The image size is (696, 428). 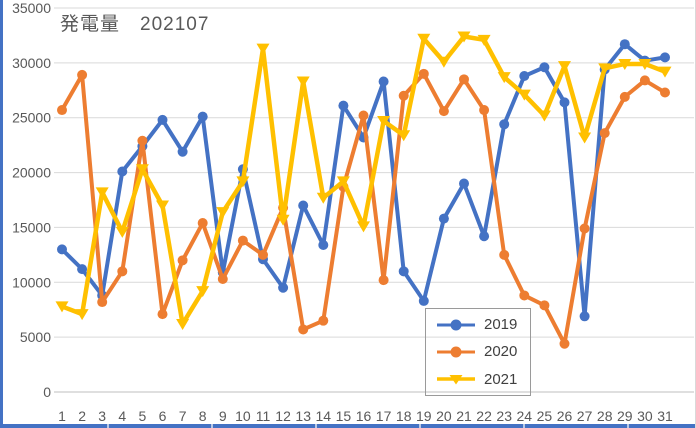 What do you see at coordinates (484, 40) in the screenshot?
I see `marker-2021-day22` at bounding box center [484, 40].